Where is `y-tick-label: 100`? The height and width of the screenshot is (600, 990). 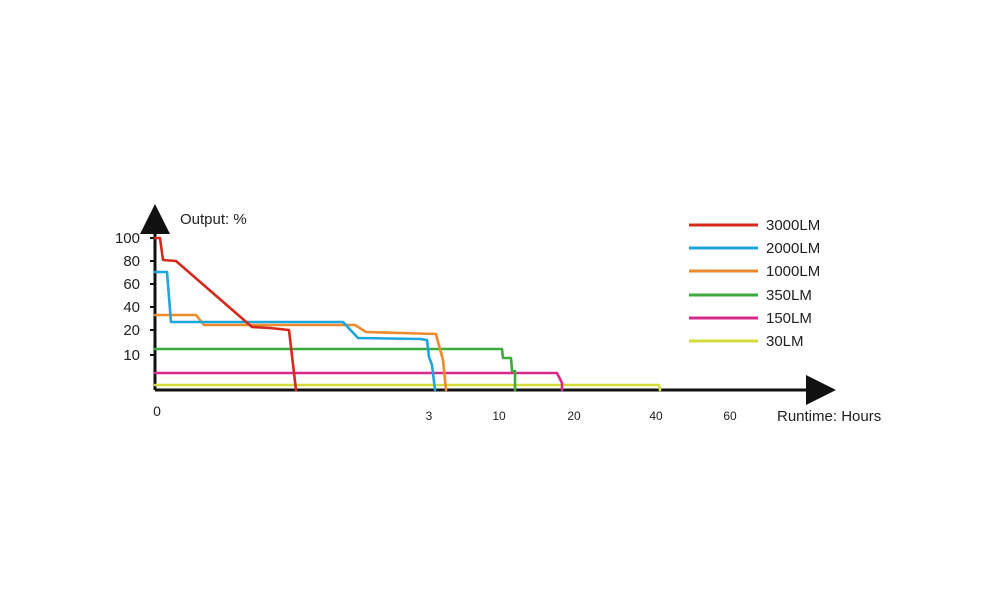 y-tick-label: 100 is located at coordinates (127, 238).